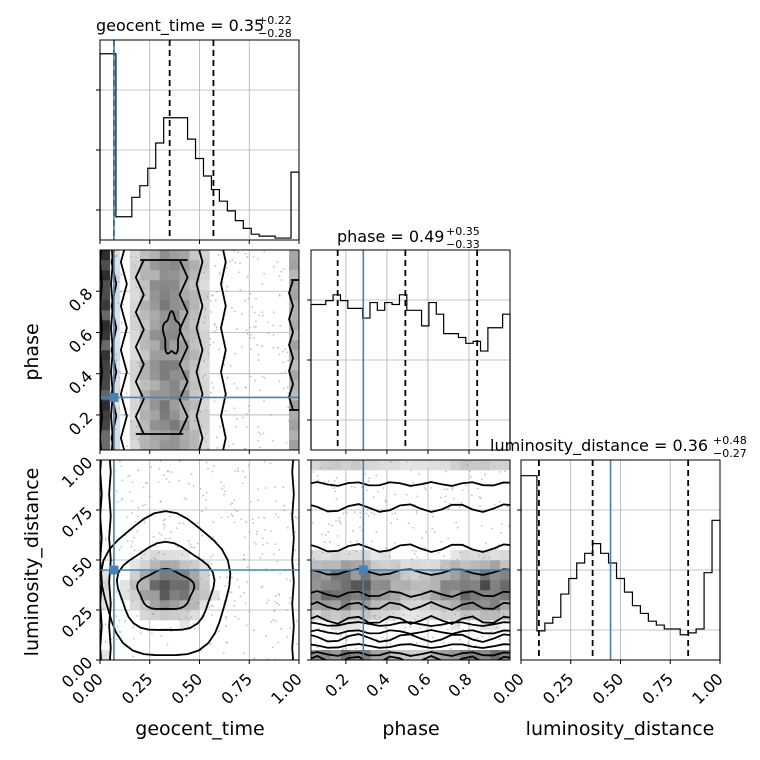  I want to click on truth-point, so click(114, 397).